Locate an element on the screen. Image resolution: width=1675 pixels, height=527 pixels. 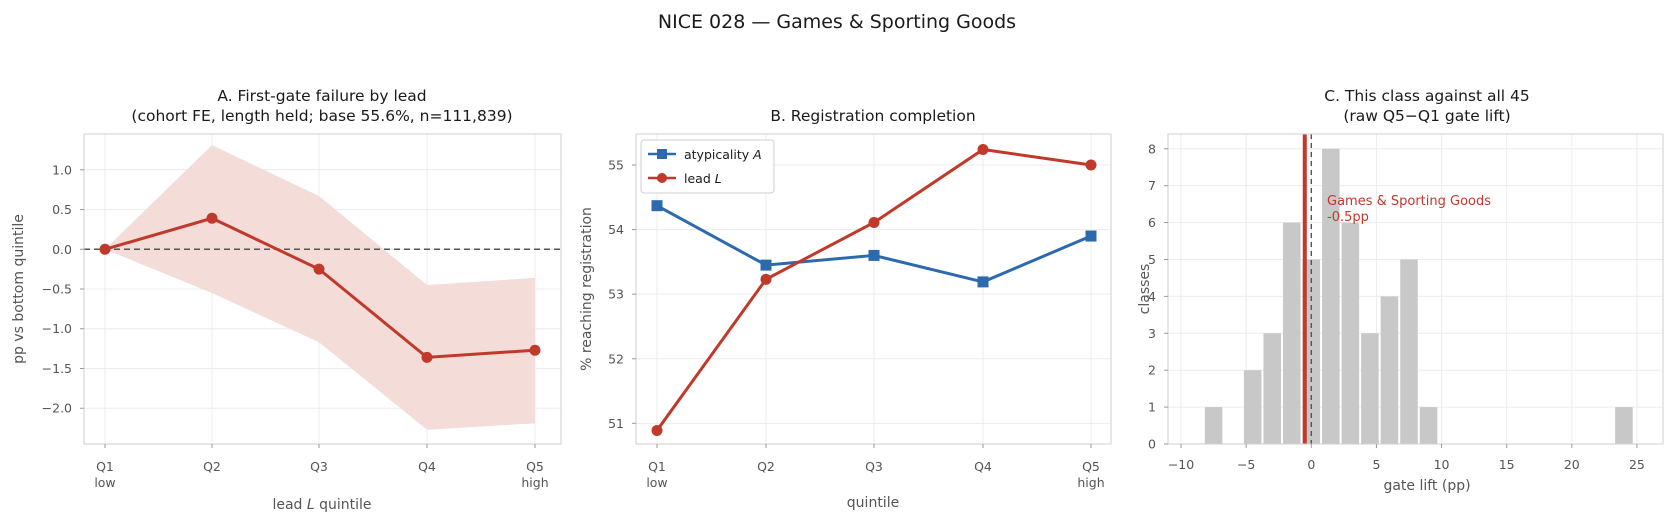
panel-a-xlabel-prefix: lead is located at coordinates (289, 505).